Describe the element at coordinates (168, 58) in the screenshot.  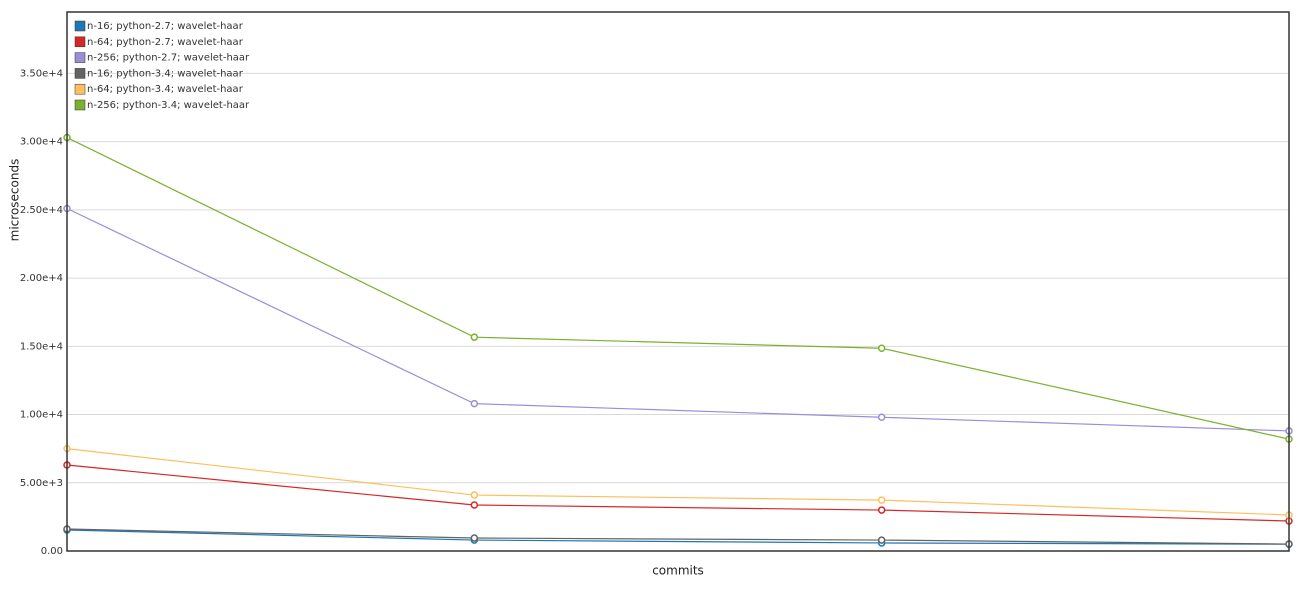
I see `legend-label: n-256; python-2.7; wavelet-haar` at that location.